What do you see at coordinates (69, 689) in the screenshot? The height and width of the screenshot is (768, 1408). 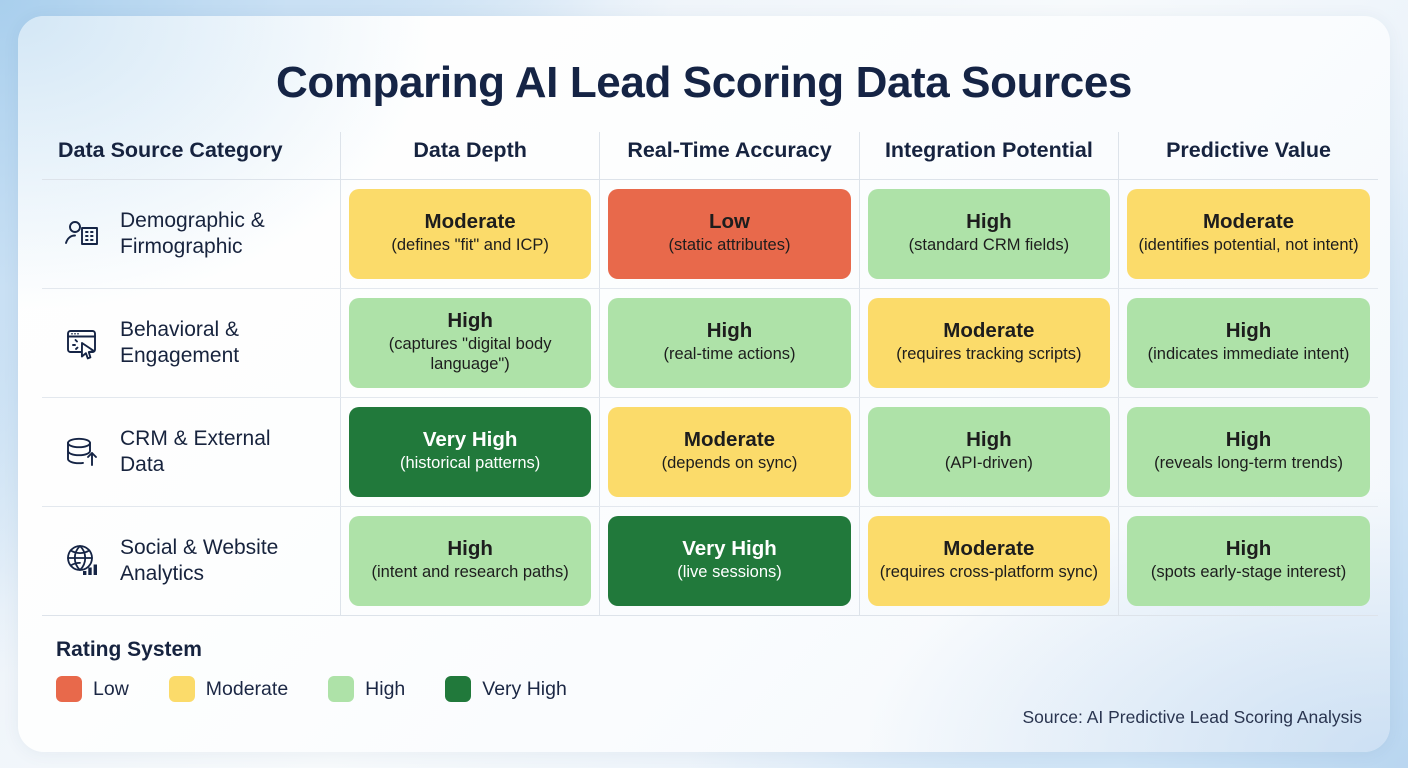 I see `legend-swatch-low` at bounding box center [69, 689].